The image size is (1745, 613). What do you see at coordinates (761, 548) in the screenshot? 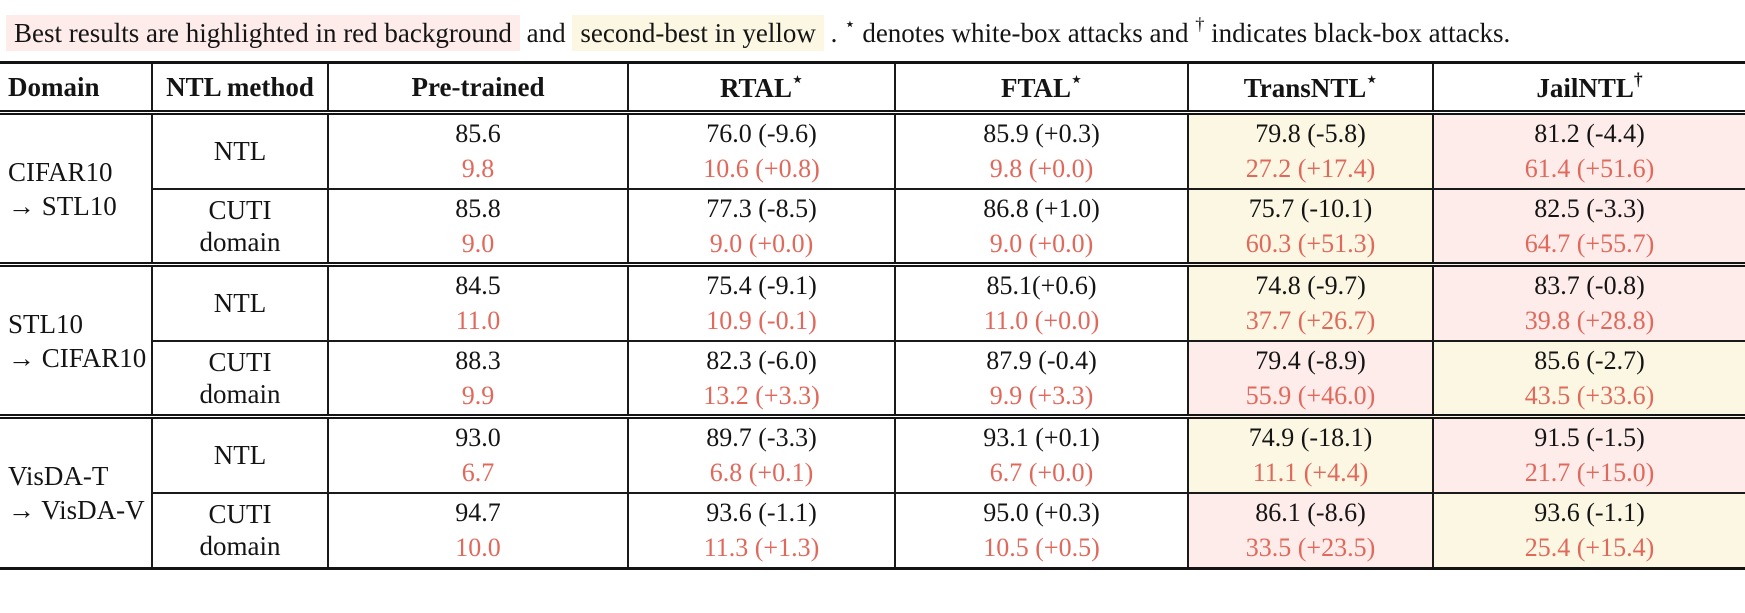
I see `attack-value: 11.3 (+1.3)` at bounding box center [761, 548].